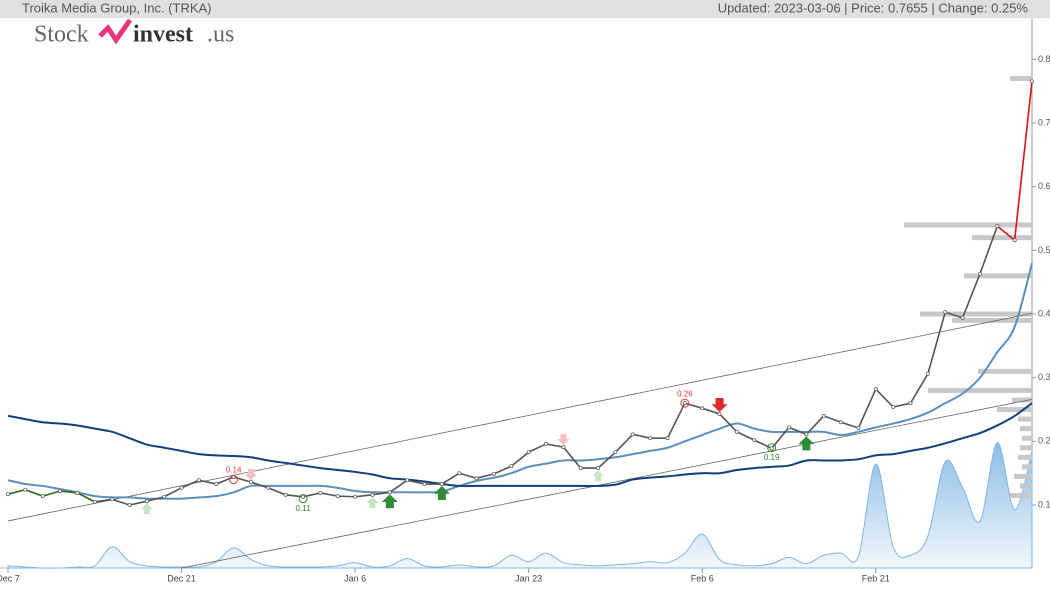 This screenshot has width=1050, height=591. Describe the element at coordinates (117, 7) in the screenshot. I see `header-title: Troika Media Group, Inc. (TRKA)` at that location.